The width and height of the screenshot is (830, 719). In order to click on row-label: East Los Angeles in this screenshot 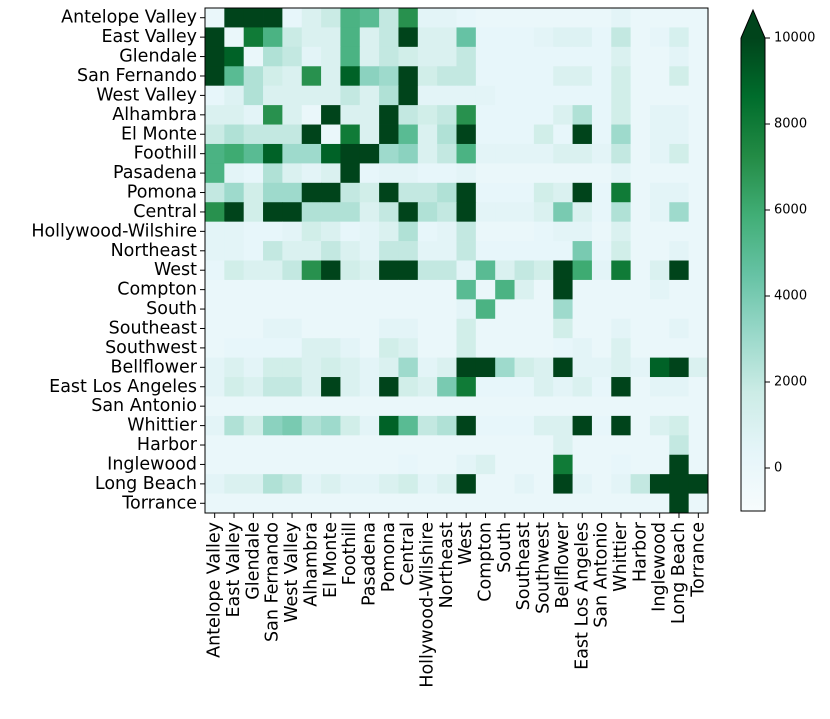, I will do `click(123, 387)`.